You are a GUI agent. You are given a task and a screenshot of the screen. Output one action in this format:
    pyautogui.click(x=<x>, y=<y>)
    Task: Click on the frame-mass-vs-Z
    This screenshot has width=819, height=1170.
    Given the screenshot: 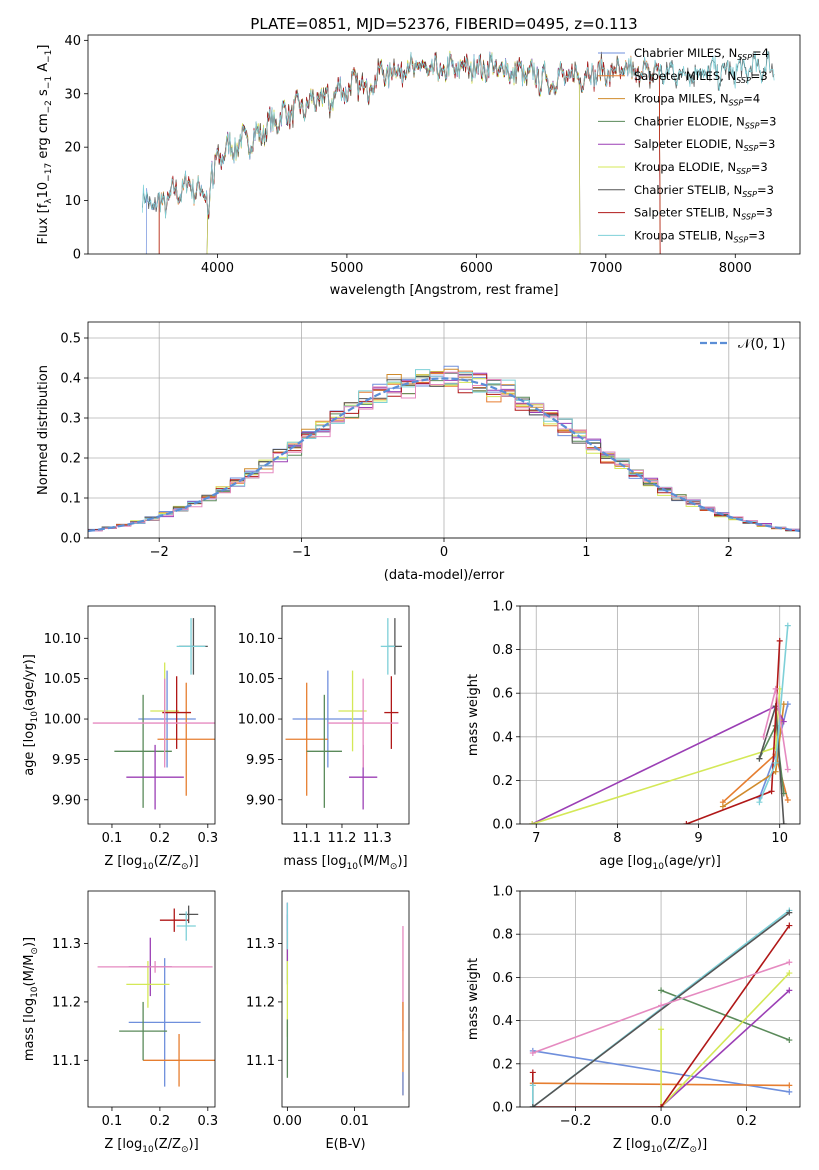 What is the action you would take?
    pyautogui.click(x=151, y=999)
    